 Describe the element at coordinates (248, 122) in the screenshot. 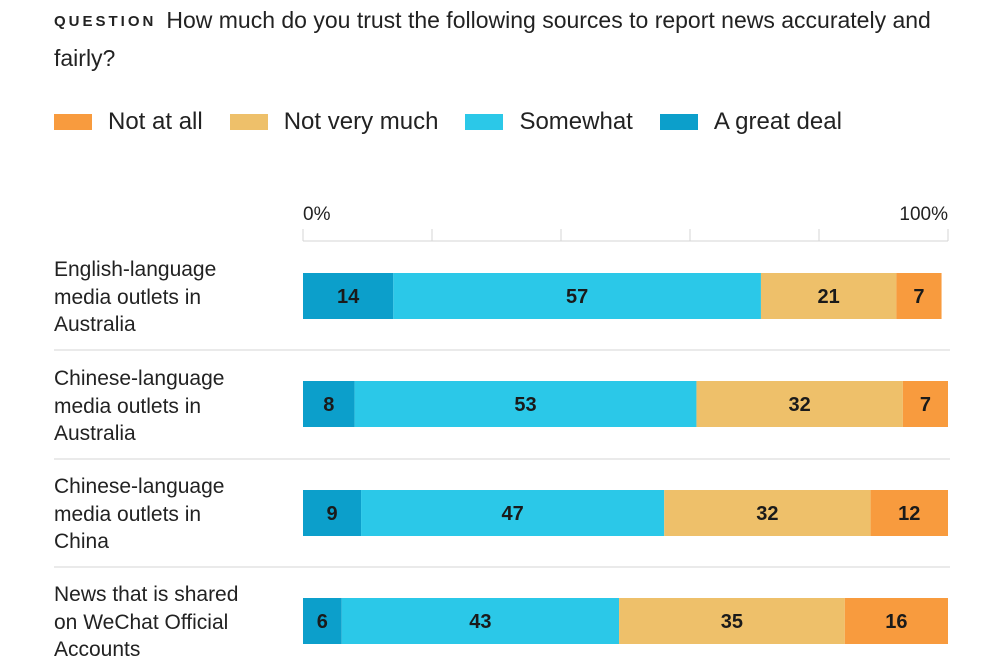

I see `legend-swatch-not-very-much` at that location.